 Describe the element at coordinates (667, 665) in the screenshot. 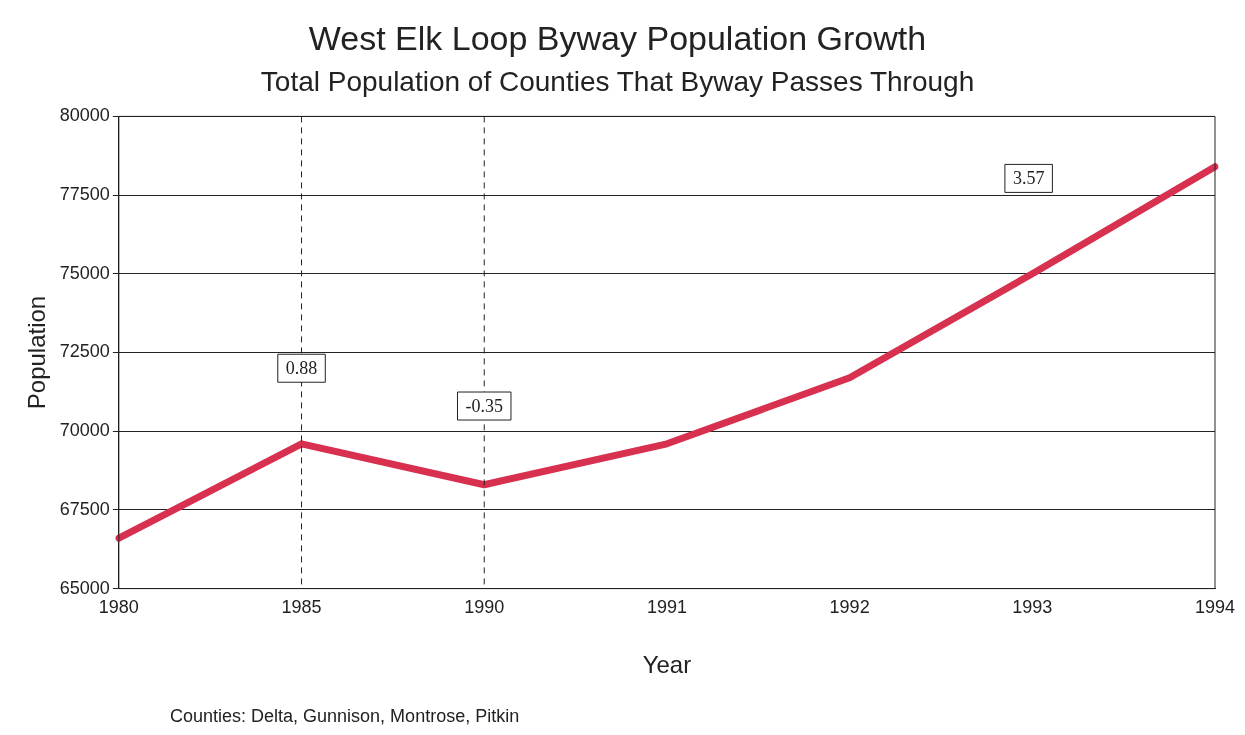

I see `x-axis-title: Year` at that location.